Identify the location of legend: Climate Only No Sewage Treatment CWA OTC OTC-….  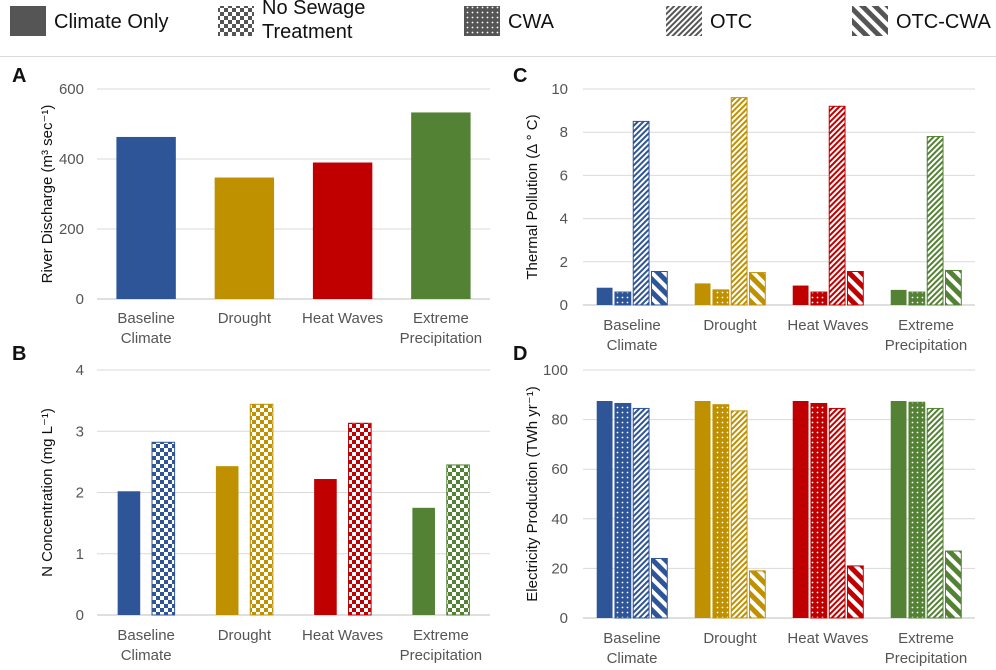
(500, 21).